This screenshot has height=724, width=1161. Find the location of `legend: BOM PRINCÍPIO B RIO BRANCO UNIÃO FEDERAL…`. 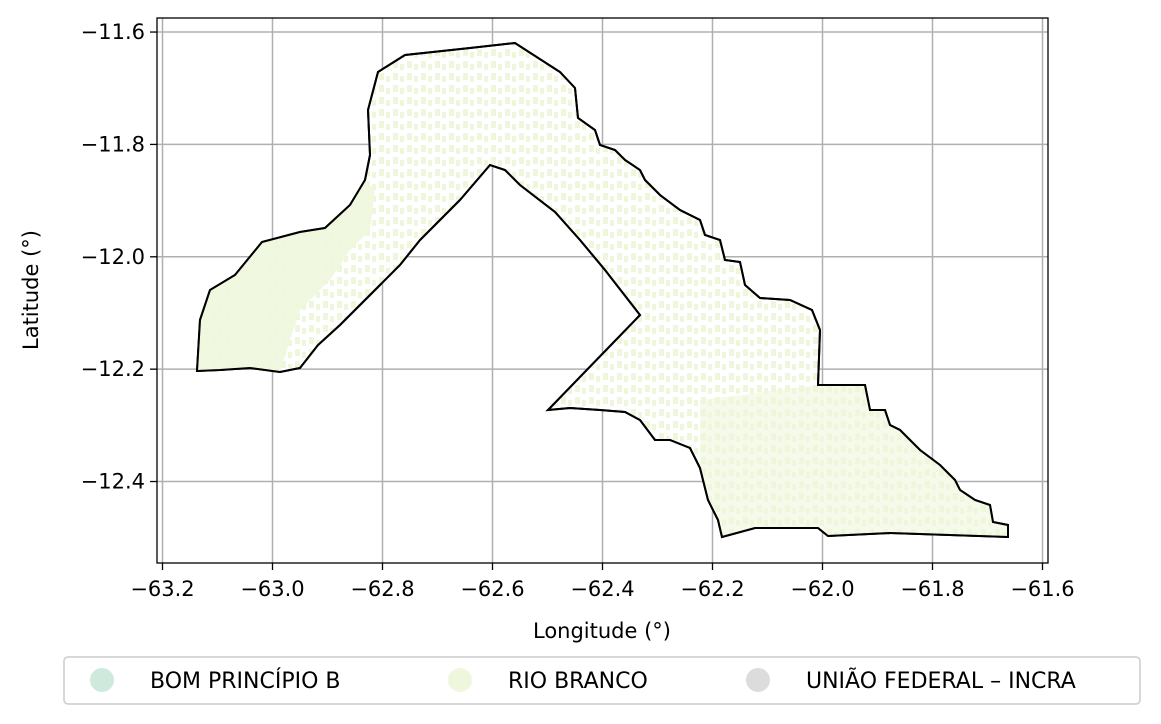

legend: BOM PRINCÍPIO B RIO BRANCO UNIÃO FEDERAL… is located at coordinates (602, 680).